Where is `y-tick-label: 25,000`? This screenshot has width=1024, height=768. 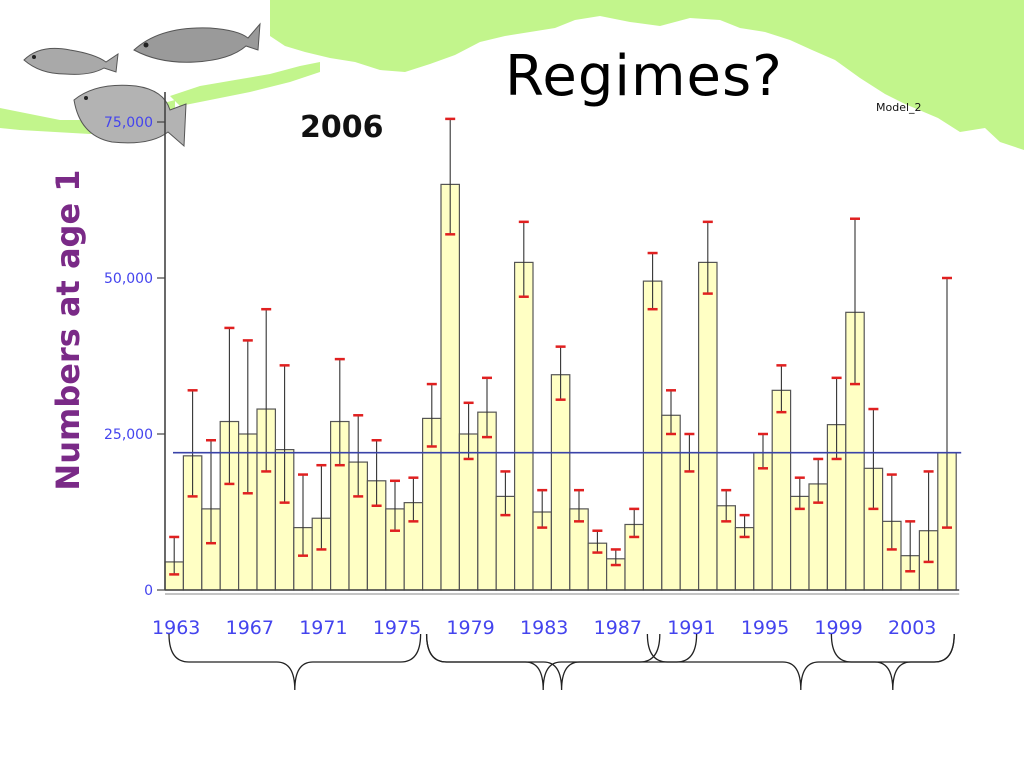
y-tick-label: 25,000 is located at coordinates (128, 435).